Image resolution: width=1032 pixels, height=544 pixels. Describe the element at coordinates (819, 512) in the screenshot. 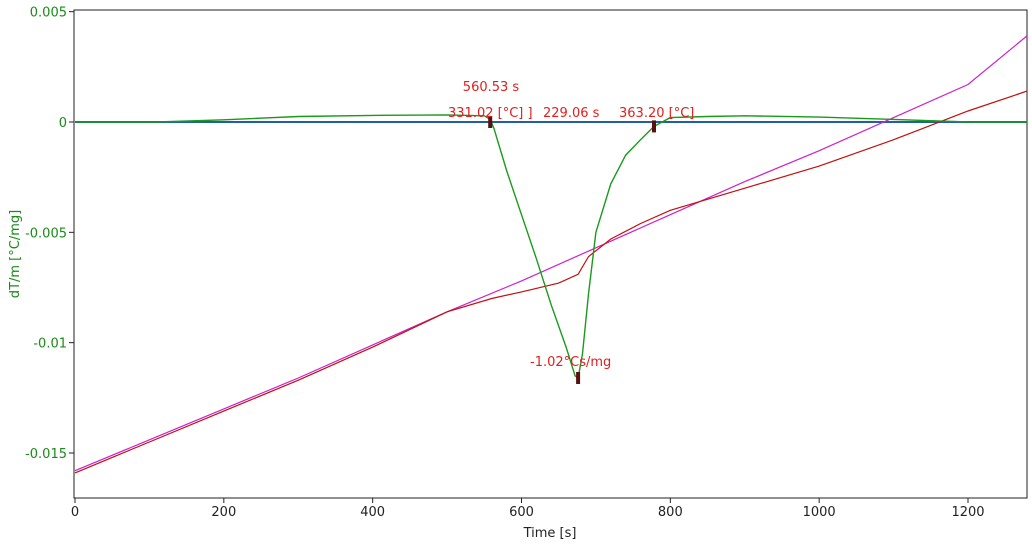

I see `x-tick-label: 1000` at that location.